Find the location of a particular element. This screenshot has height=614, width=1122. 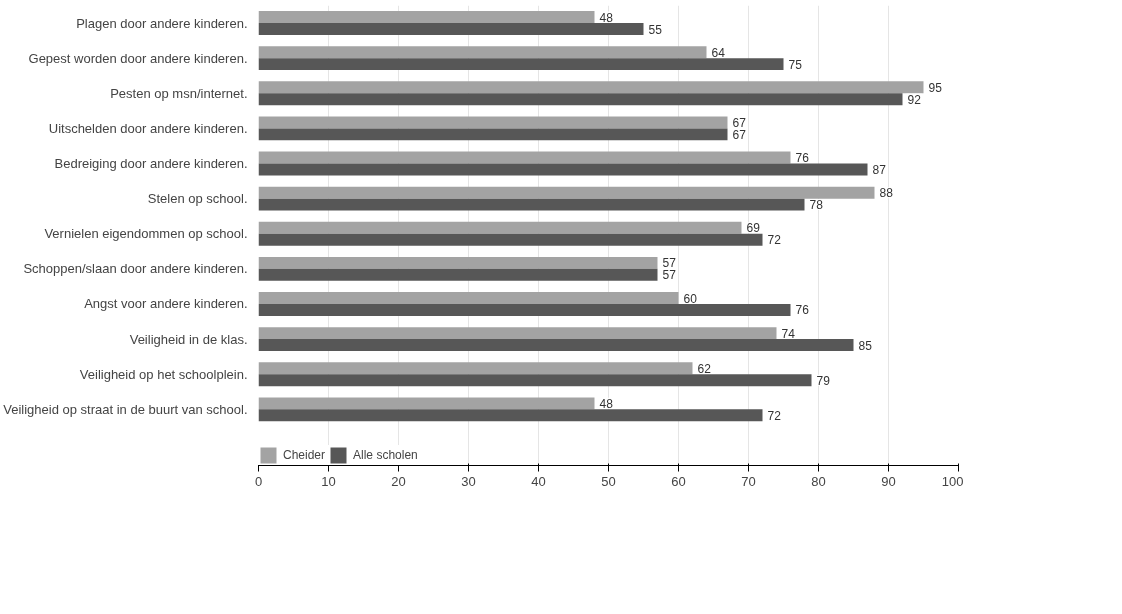

data-label: 87 is located at coordinates (879, 169).